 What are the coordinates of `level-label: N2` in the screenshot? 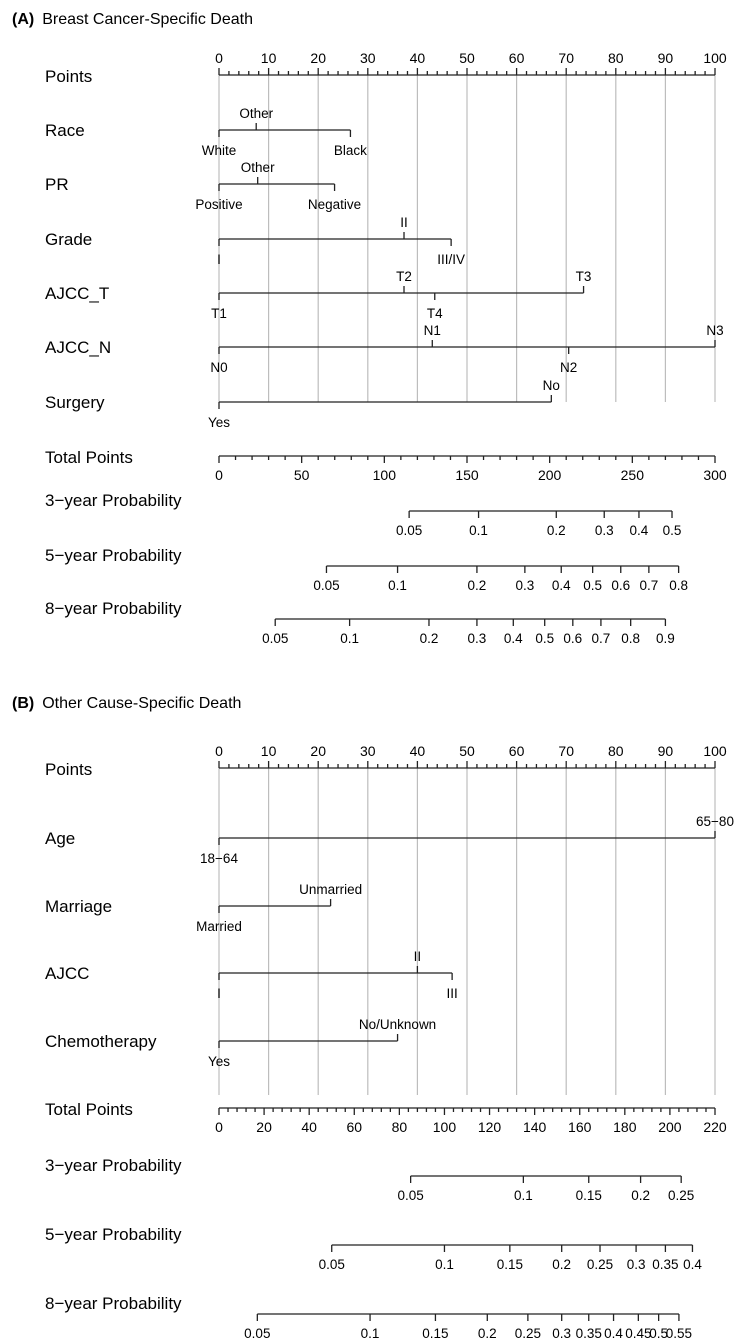 It's located at (568, 367).